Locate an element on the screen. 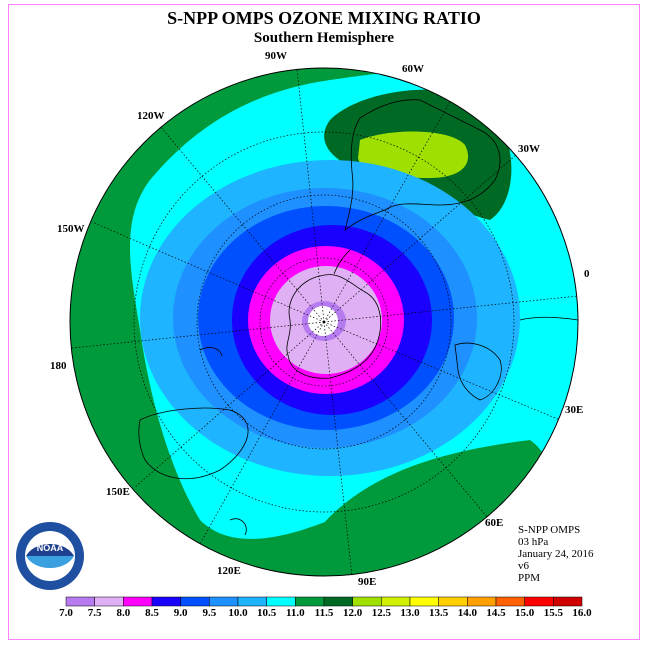 The width and height of the screenshot is (648, 648). colorbar-tick-label: 11.0 is located at coordinates (295, 613).